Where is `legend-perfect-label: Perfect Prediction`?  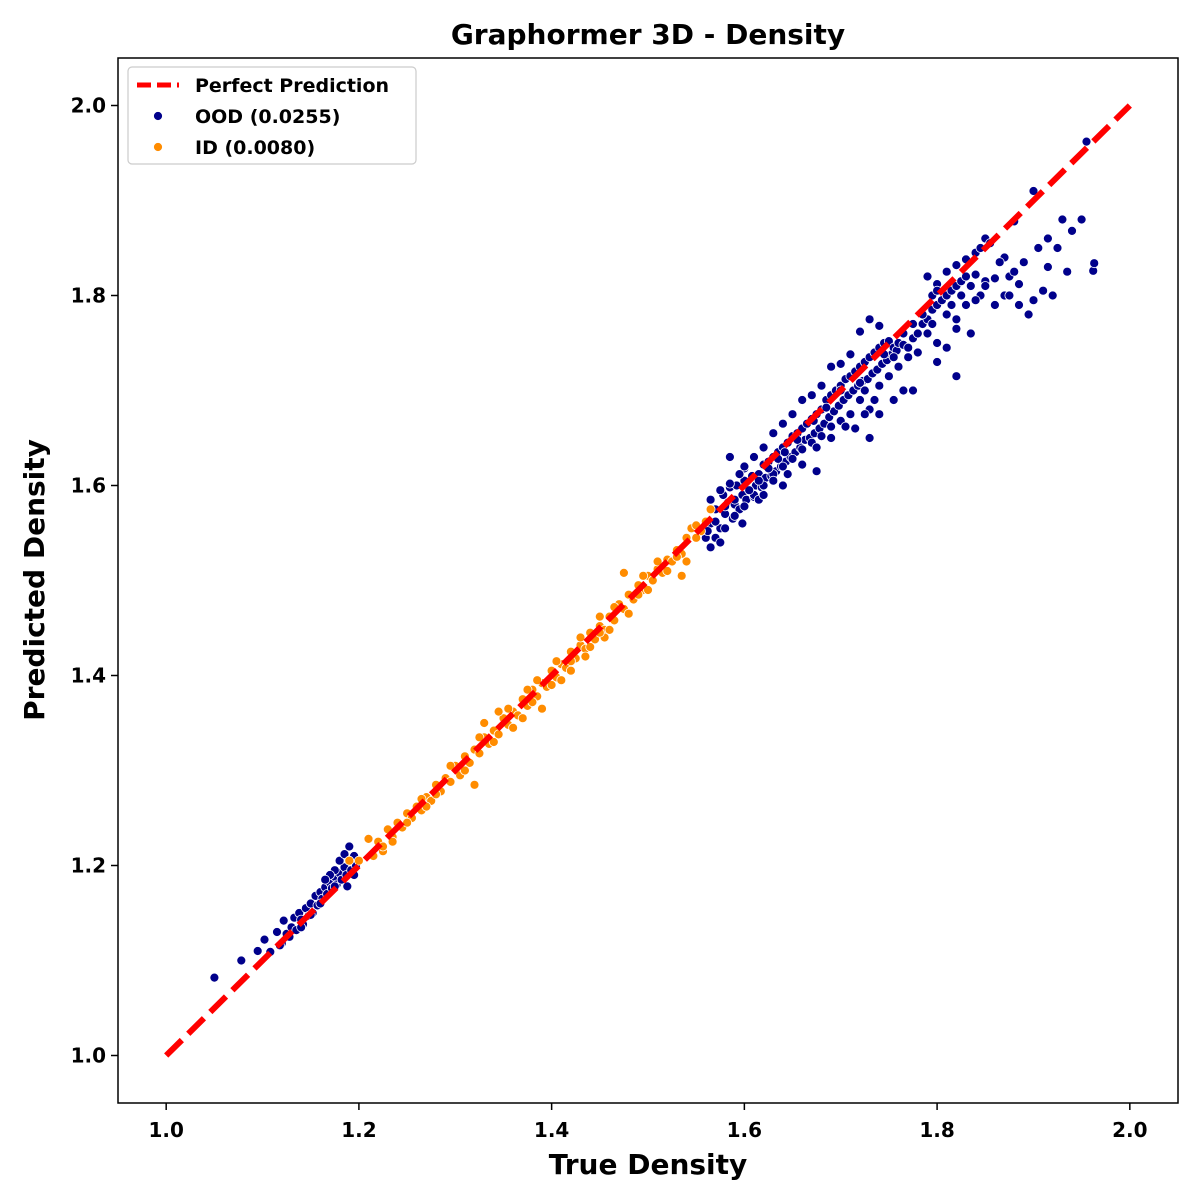
legend-perfect-label: Perfect Prediction is located at coordinates (292, 86).